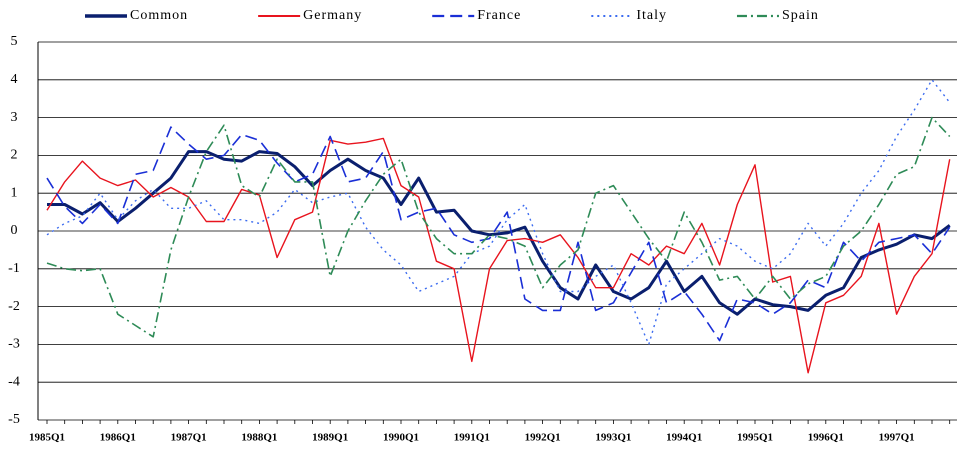 This screenshot has width=957, height=450. Describe the element at coordinates (755, 438) in the screenshot. I see `x-tick-label: 1995Q1` at that location.